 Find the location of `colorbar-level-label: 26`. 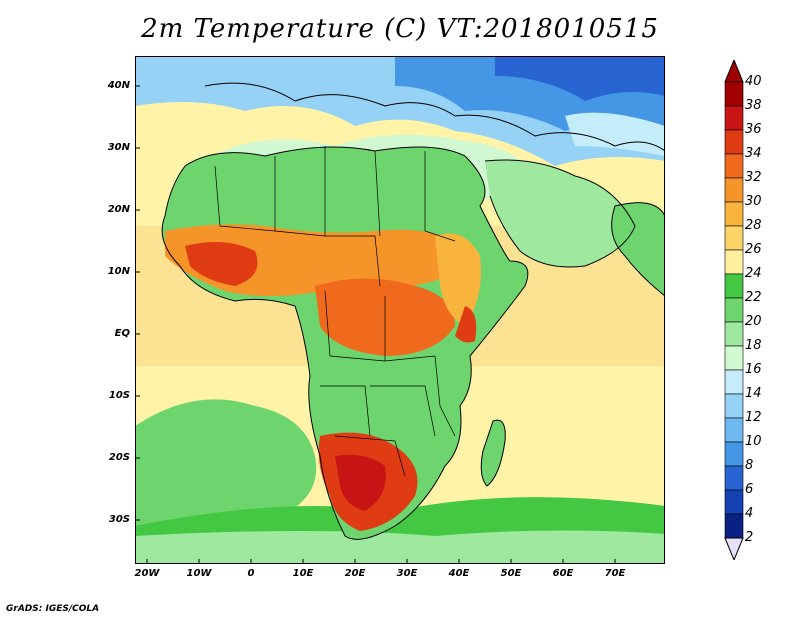

colorbar-level-label: 26 is located at coordinates (753, 249).